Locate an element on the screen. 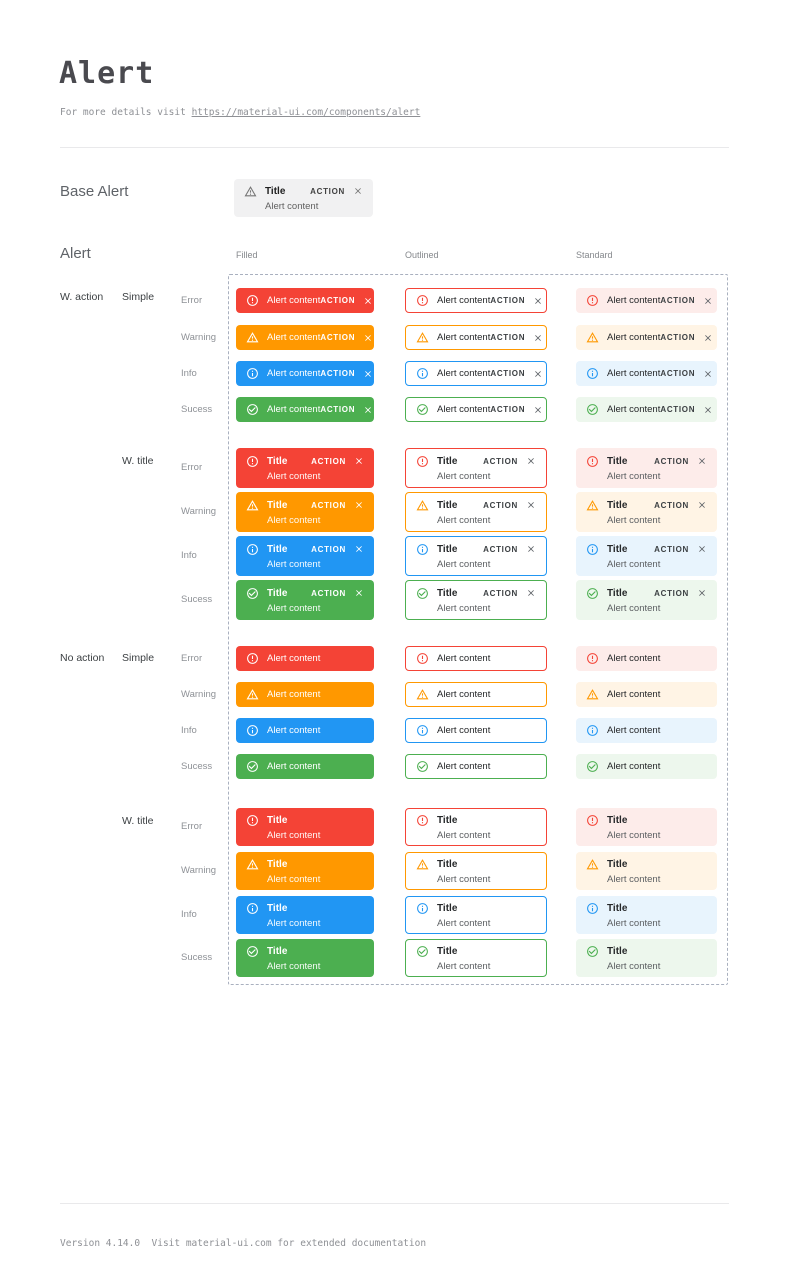  alert-standard-error-simple-no-action: Alert content is located at coordinates (646, 658).